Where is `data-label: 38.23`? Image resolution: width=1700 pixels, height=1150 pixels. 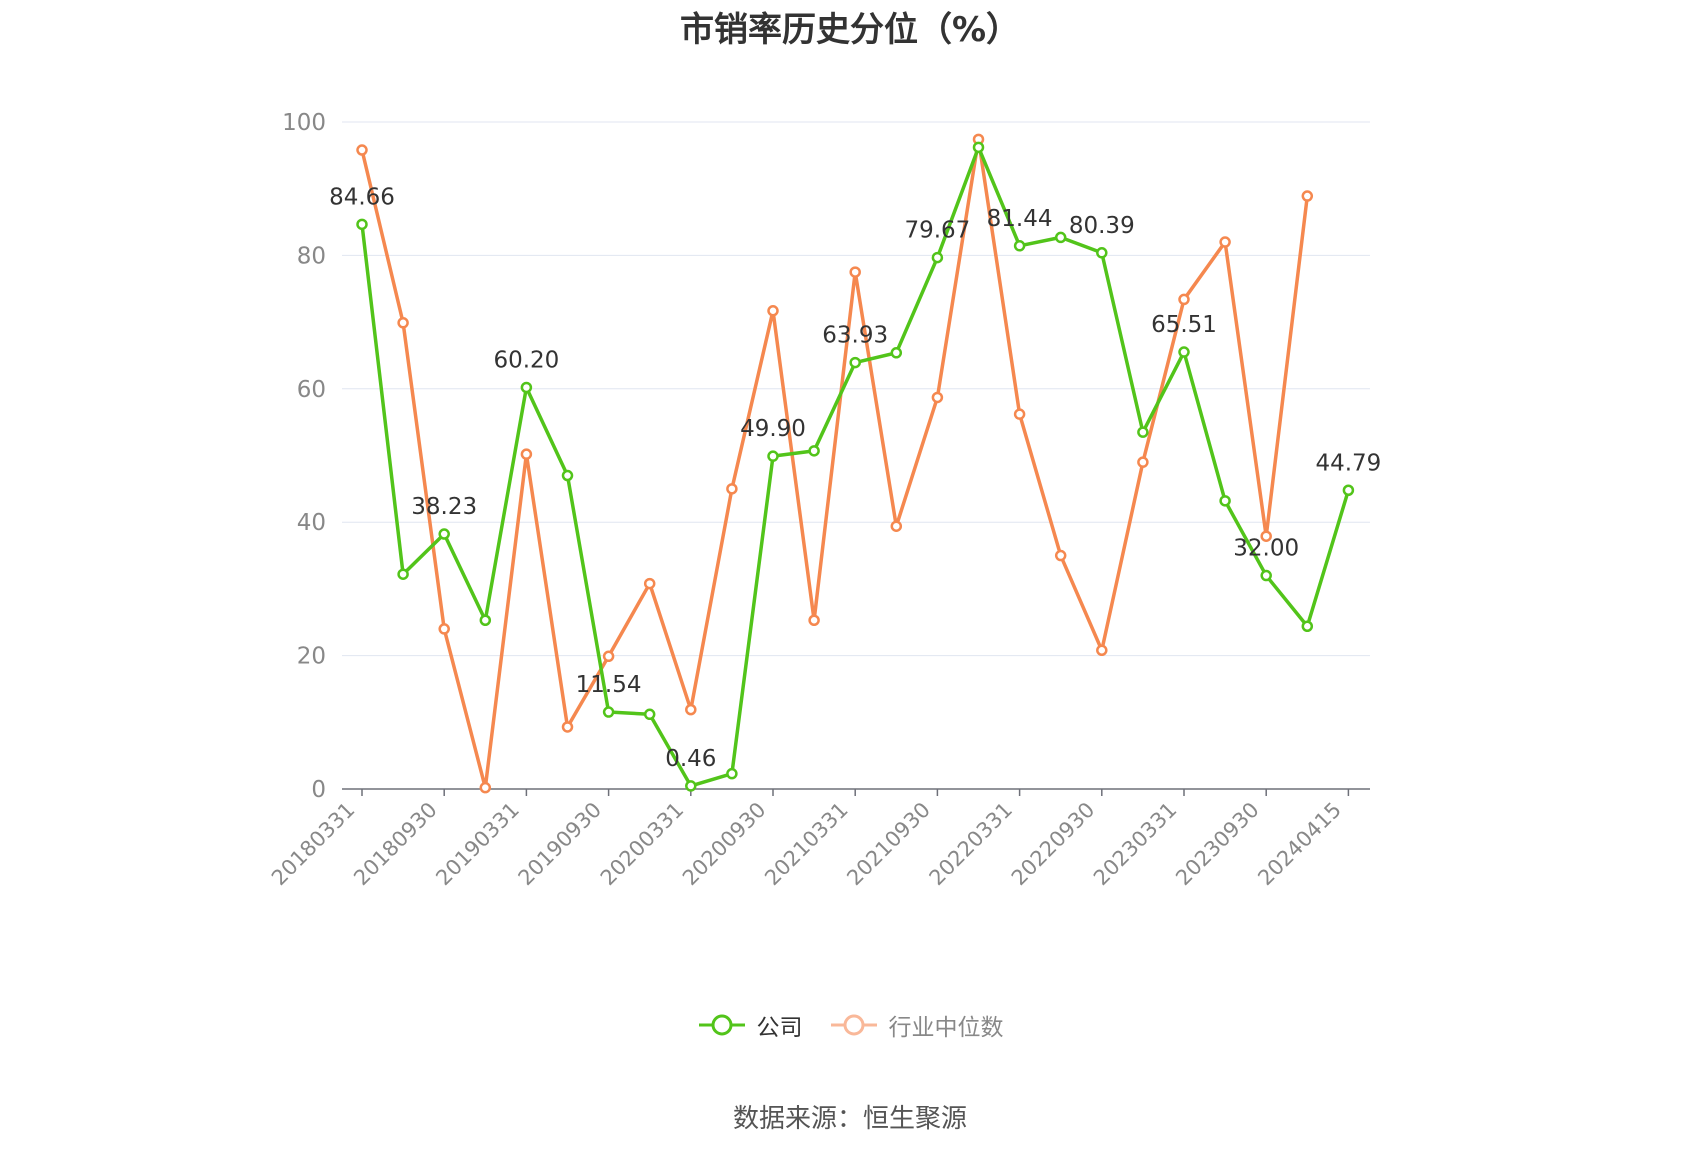
data-label: 38.23 is located at coordinates (444, 507).